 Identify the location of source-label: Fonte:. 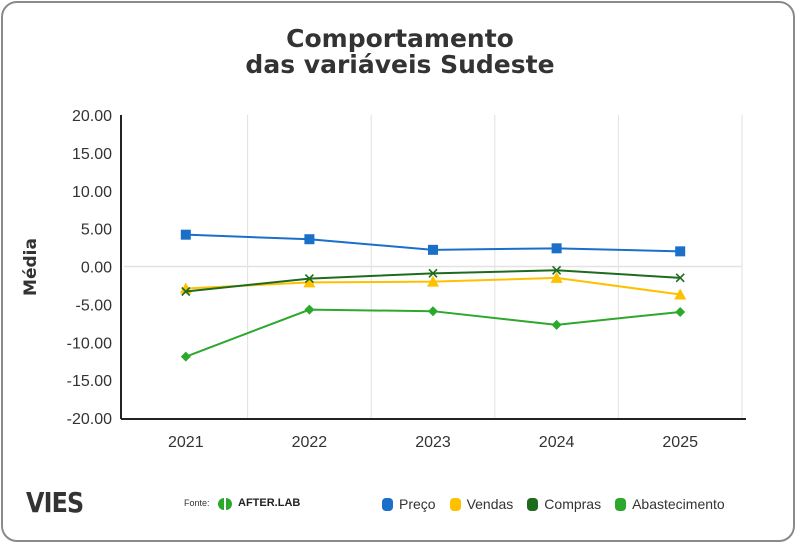
(197, 503).